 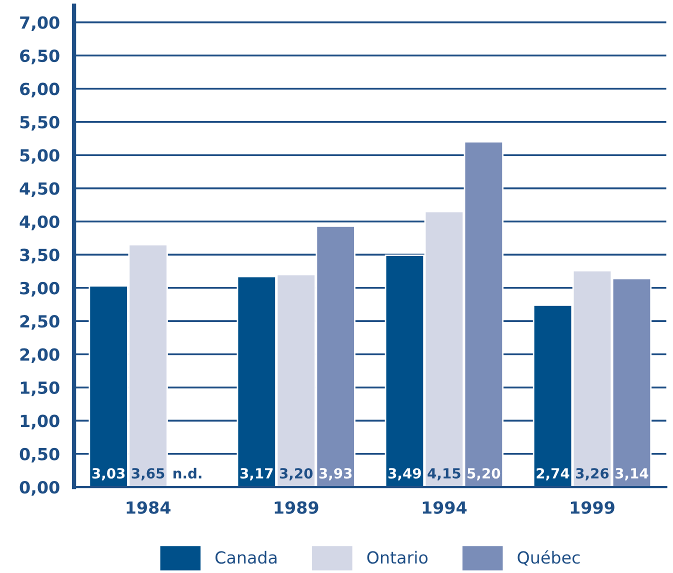 I want to click on data-label: 3,17, so click(x=256, y=474).